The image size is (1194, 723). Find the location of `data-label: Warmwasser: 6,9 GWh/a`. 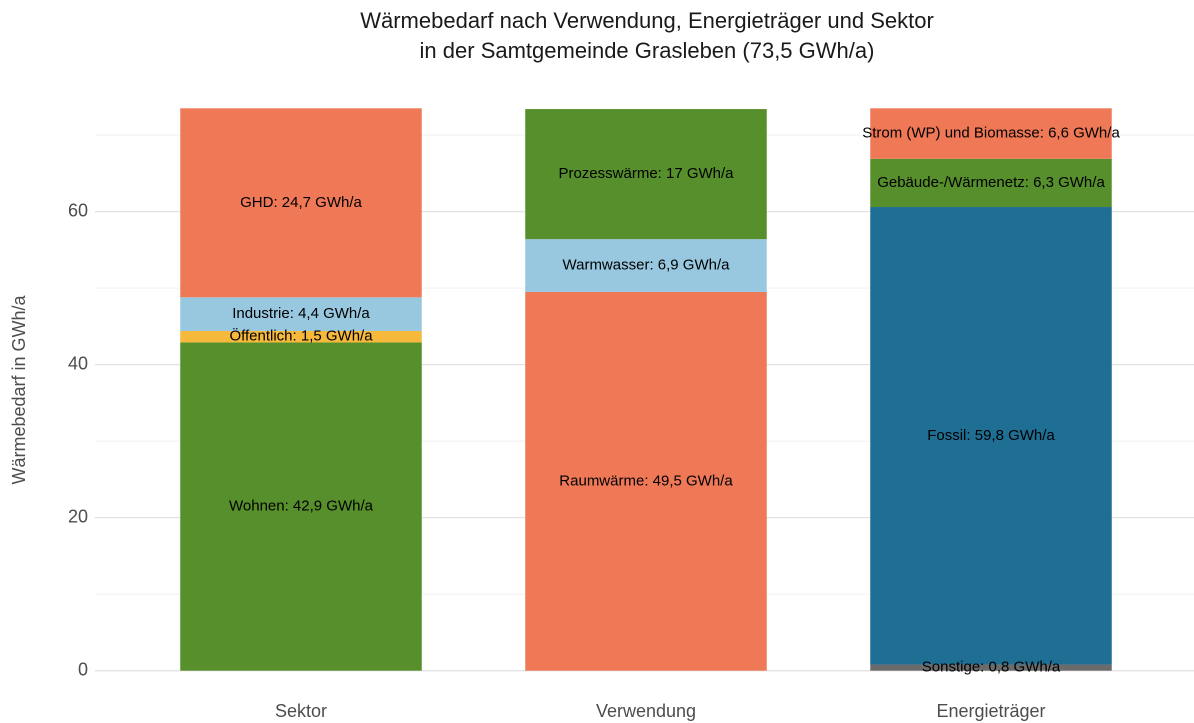

data-label: Warmwasser: 6,9 GWh/a is located at coordinates (647, 265).